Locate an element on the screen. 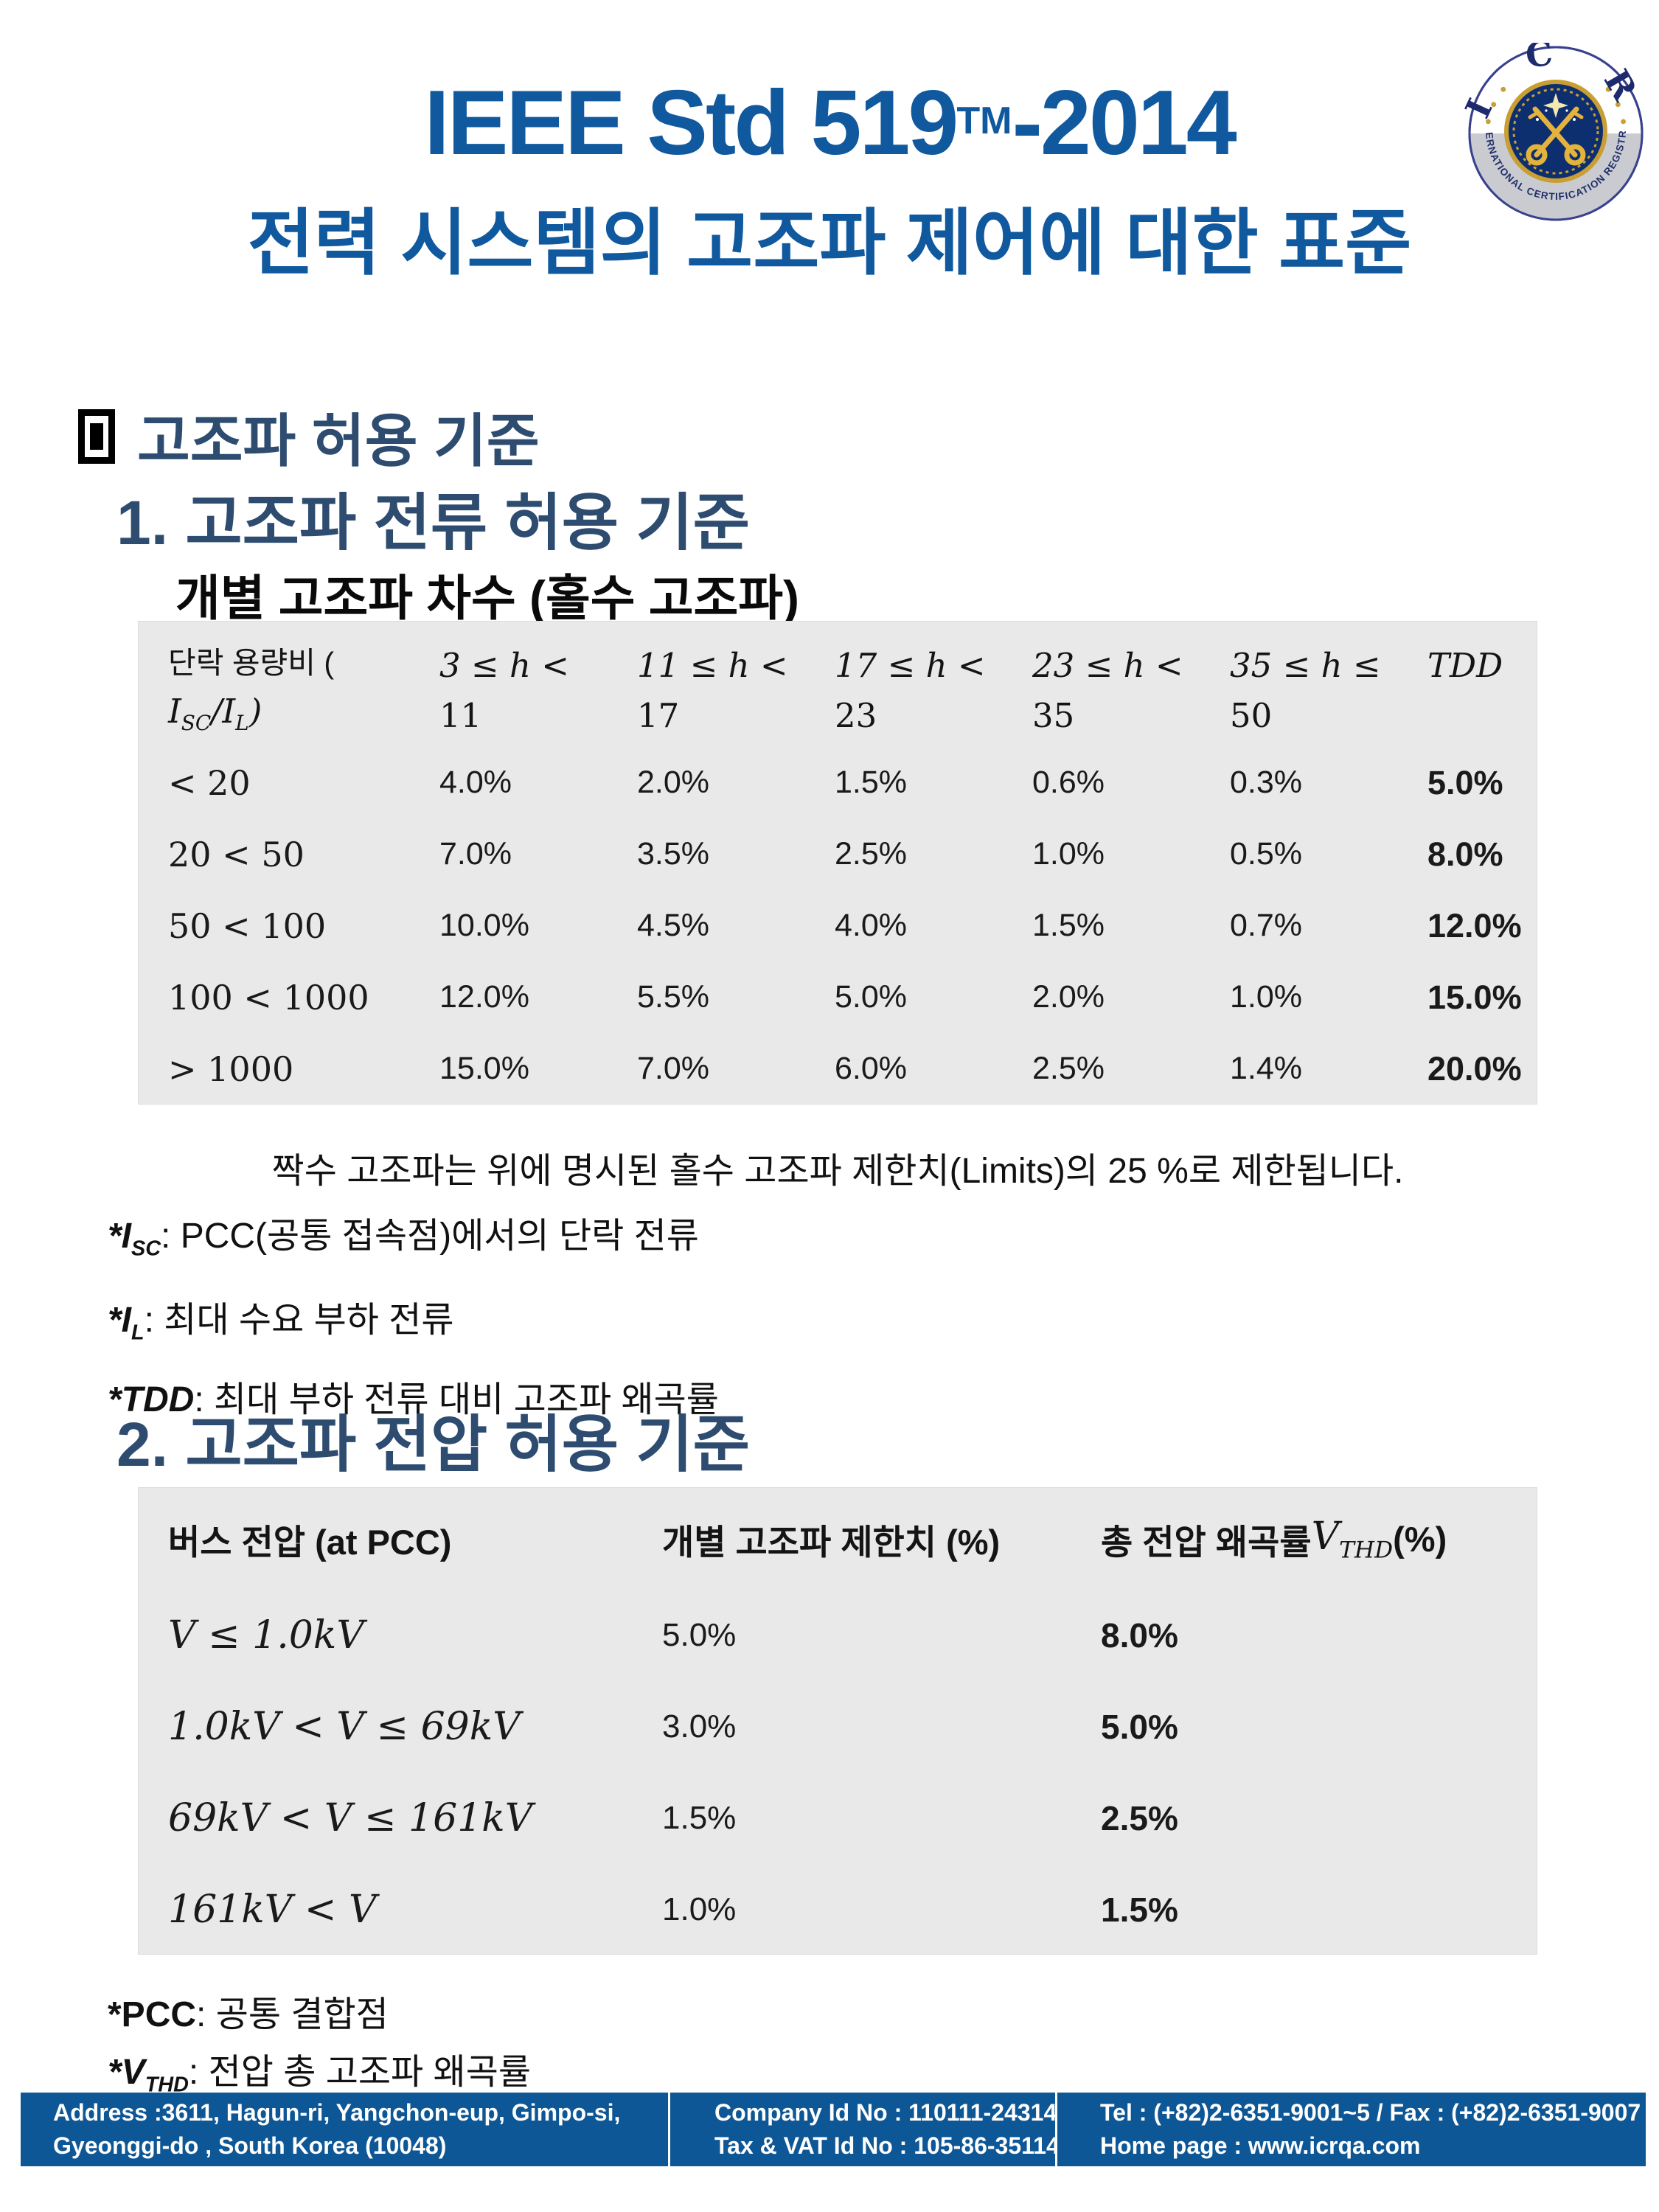 The width and height of the screenshot is (1659, 2212). footnote-vthd: *VTHD: 전압 총 고조파 왜곡률 is located at coordinates (320, 2075).